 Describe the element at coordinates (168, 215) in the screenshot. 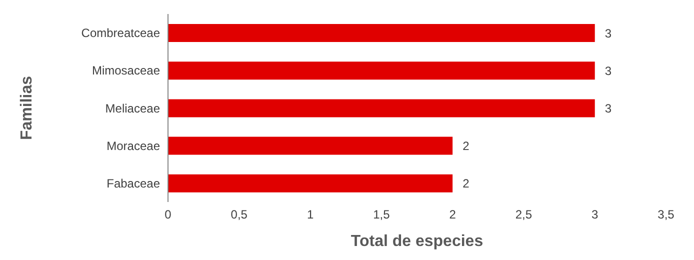

I see `x-tick-label: 0` at that location.